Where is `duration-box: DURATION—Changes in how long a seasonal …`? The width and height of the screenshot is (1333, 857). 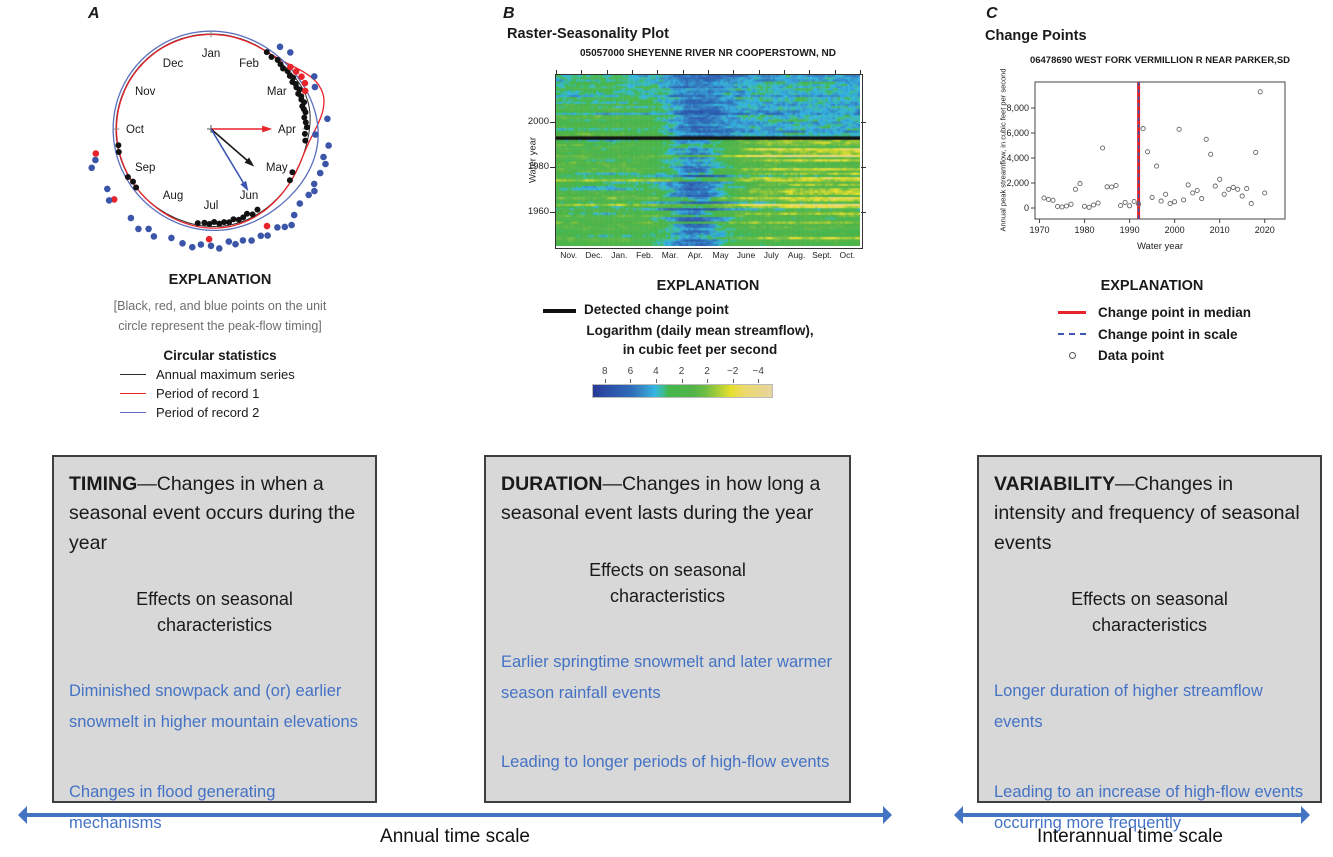
duration-box: DURATION—Changes in how long a seasonal … is located at coordinates (667, 629).